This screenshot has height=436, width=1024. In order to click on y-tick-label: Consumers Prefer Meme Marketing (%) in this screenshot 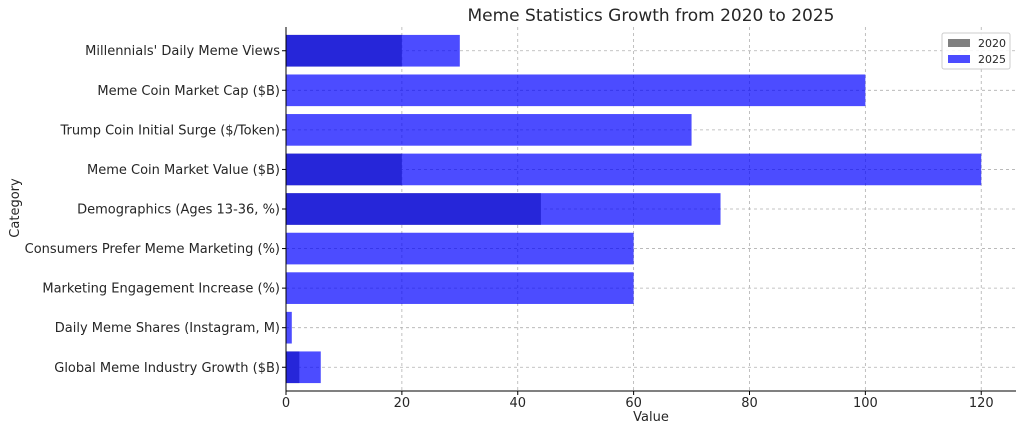, I will do `click(152, 249)`.